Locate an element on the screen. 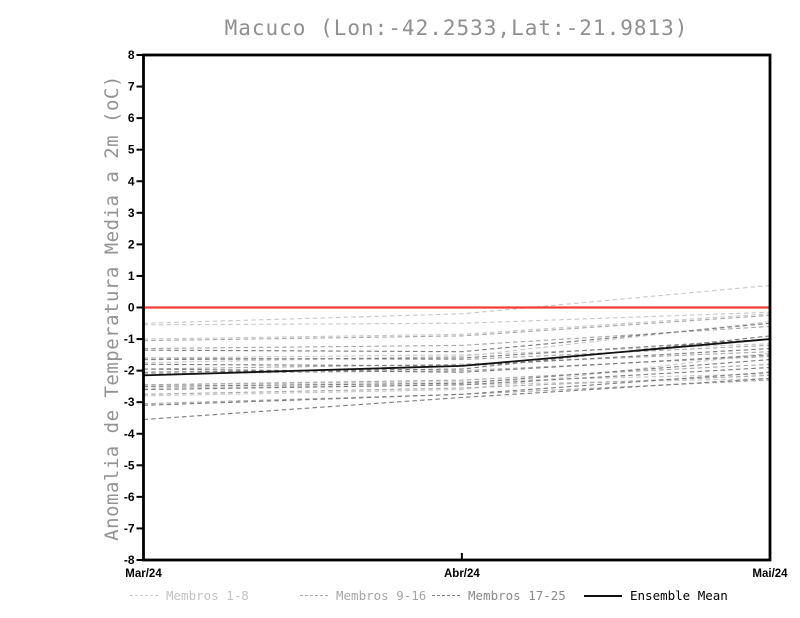 The width and height of the screenshot is (800, 618). y-tick-label: 4 is located at coordinates (131, 181).